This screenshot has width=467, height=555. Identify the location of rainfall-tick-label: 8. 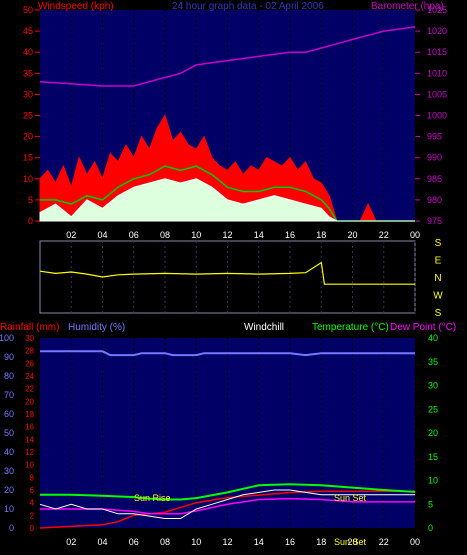
(32, 477).